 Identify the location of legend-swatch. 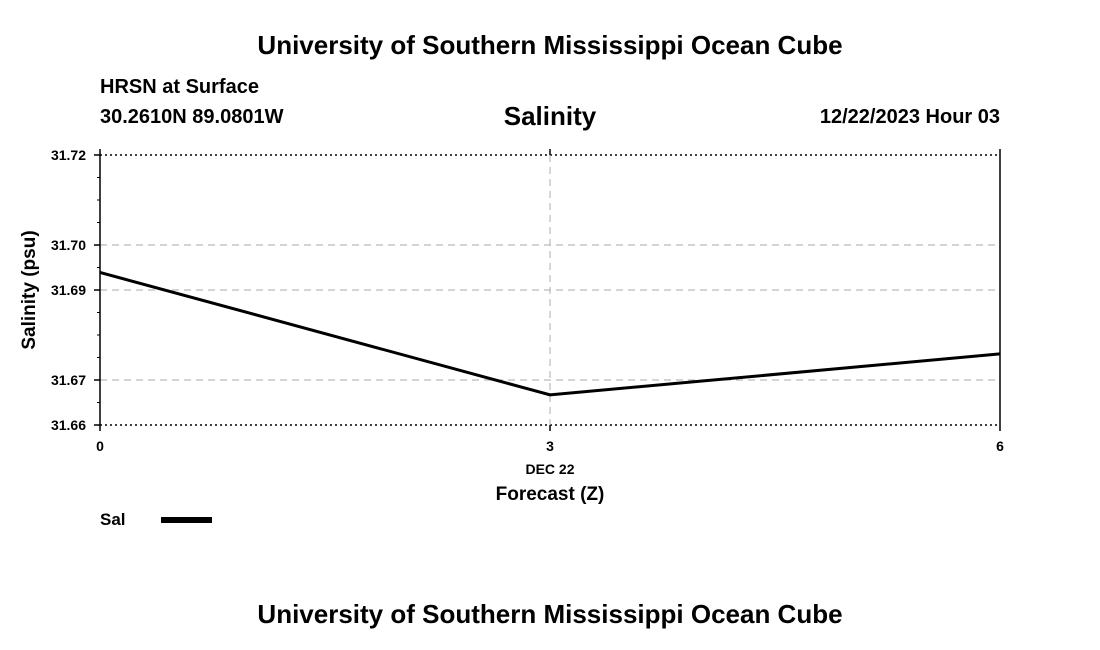
(186, 520).